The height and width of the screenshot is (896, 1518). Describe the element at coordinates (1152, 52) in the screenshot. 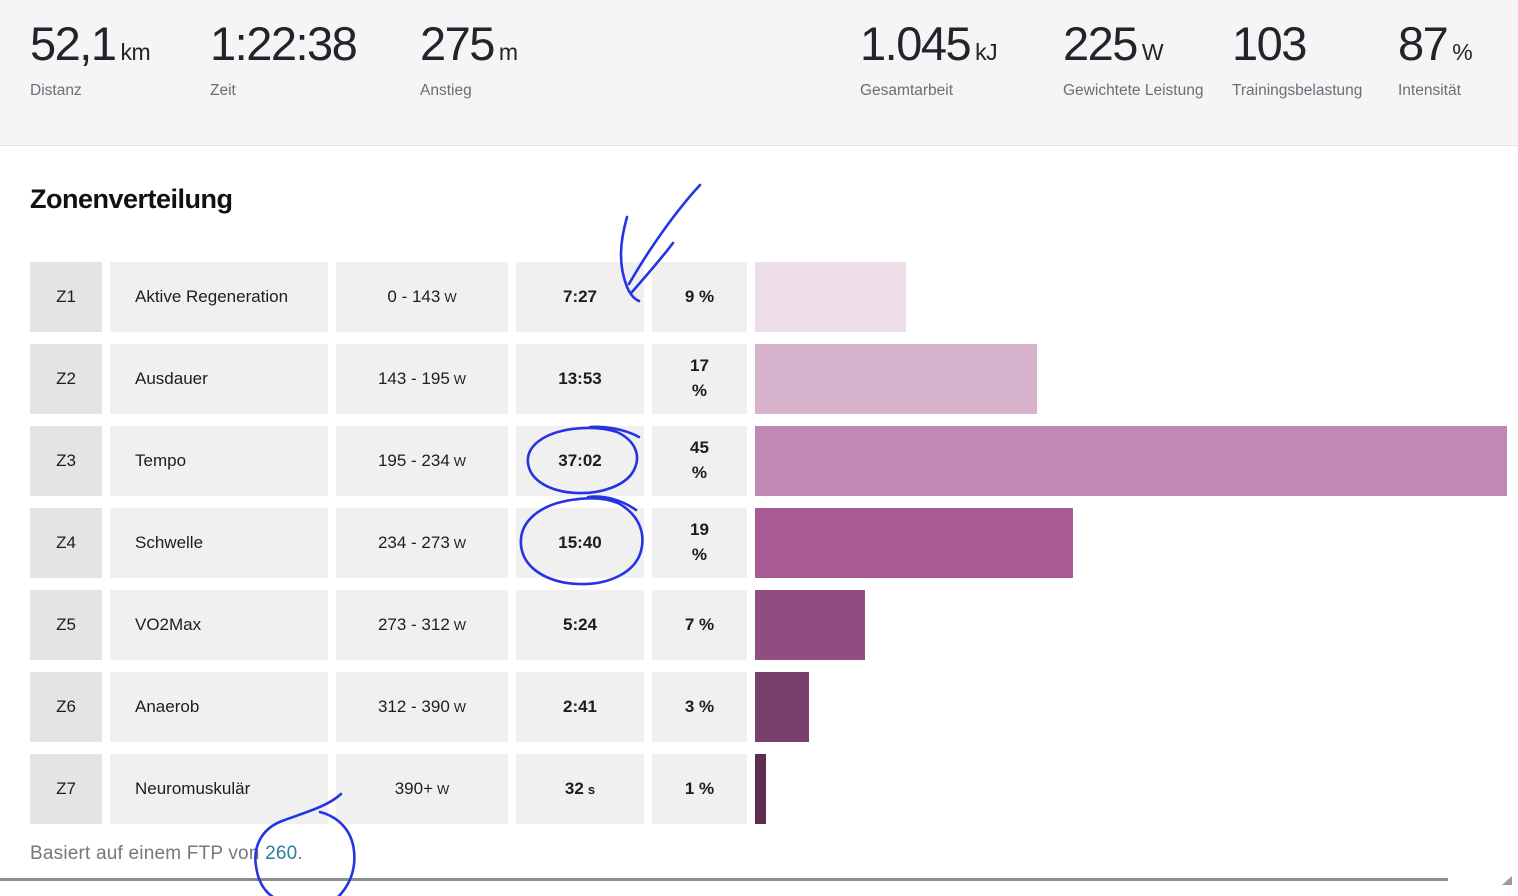

I see `weighted-power-unit: W` at that location.